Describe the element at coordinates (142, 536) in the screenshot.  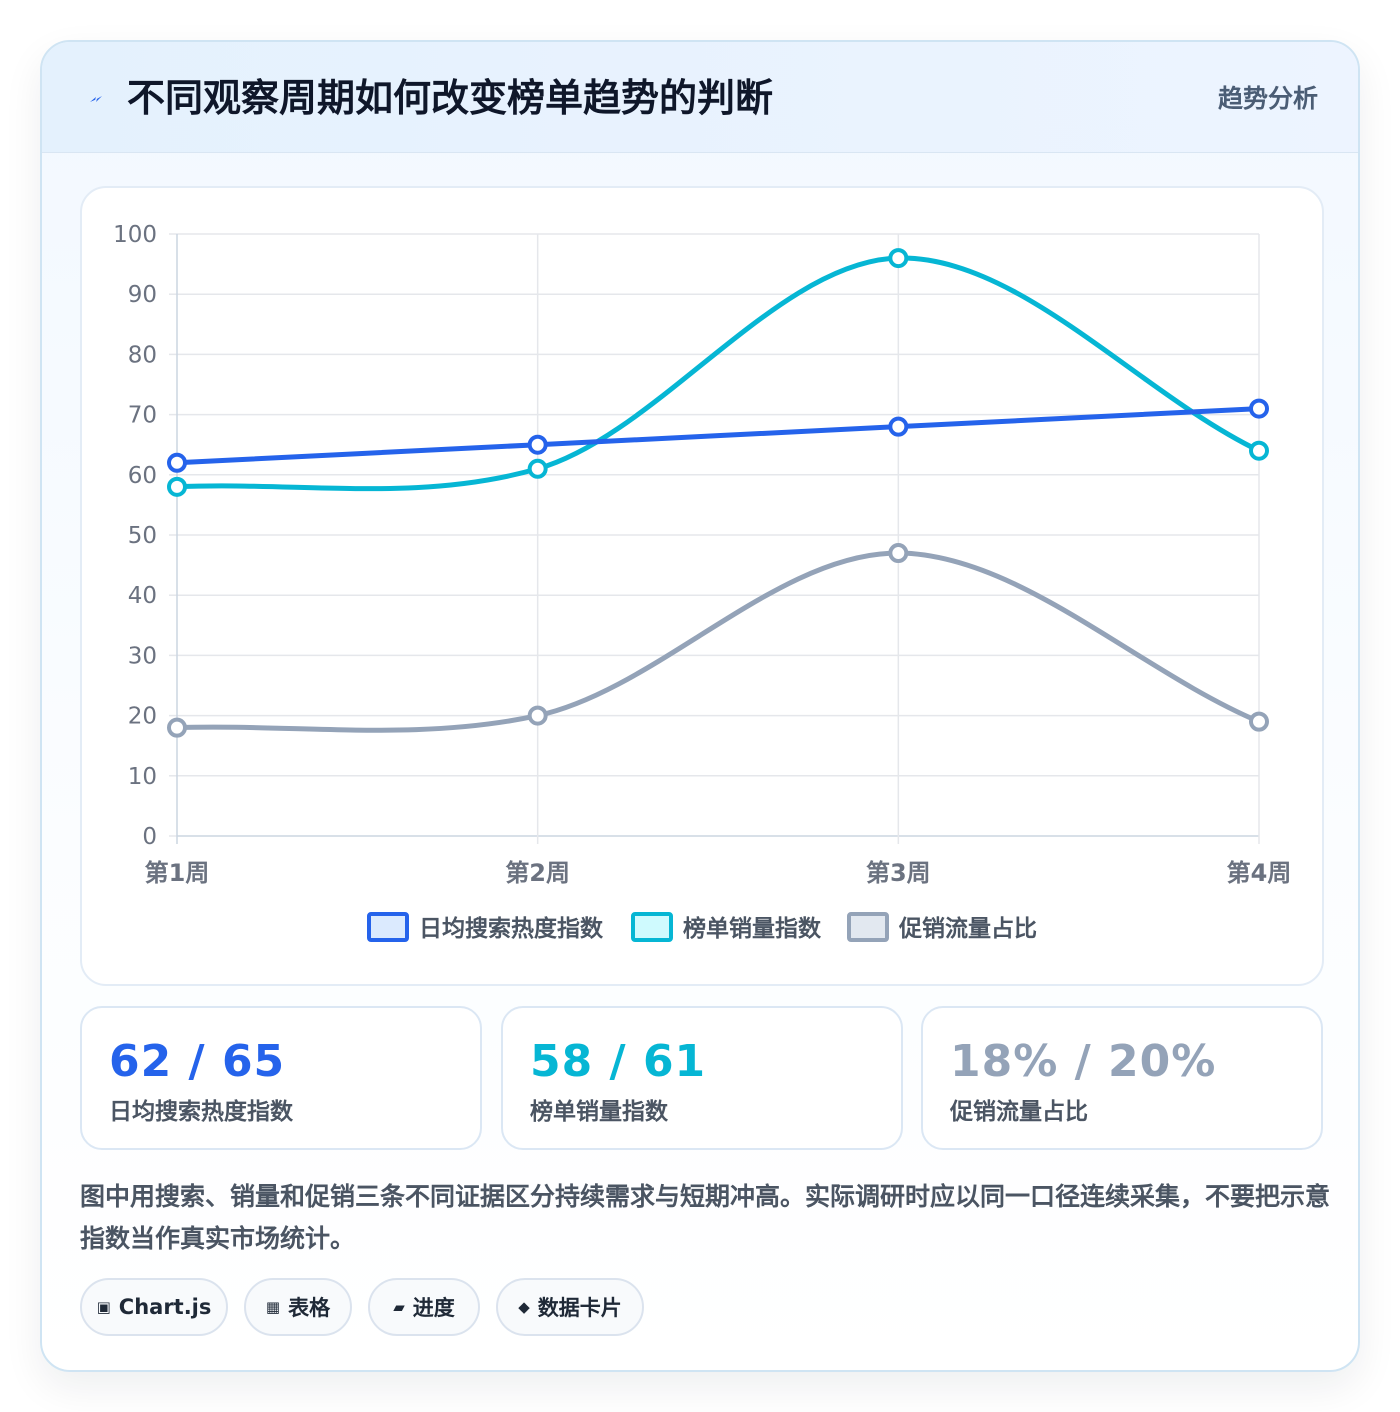
I see `y-tick-label: 50` at that location.